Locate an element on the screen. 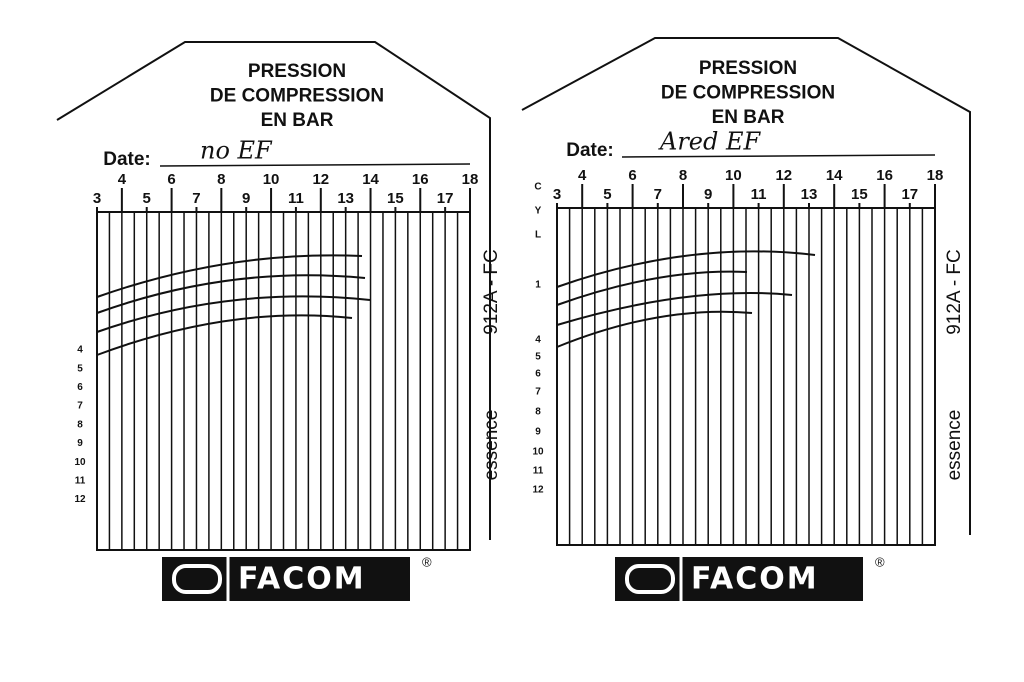 This screenshot has height=682, width=1024. row-label: 1 is located at coordinates (538, 285).